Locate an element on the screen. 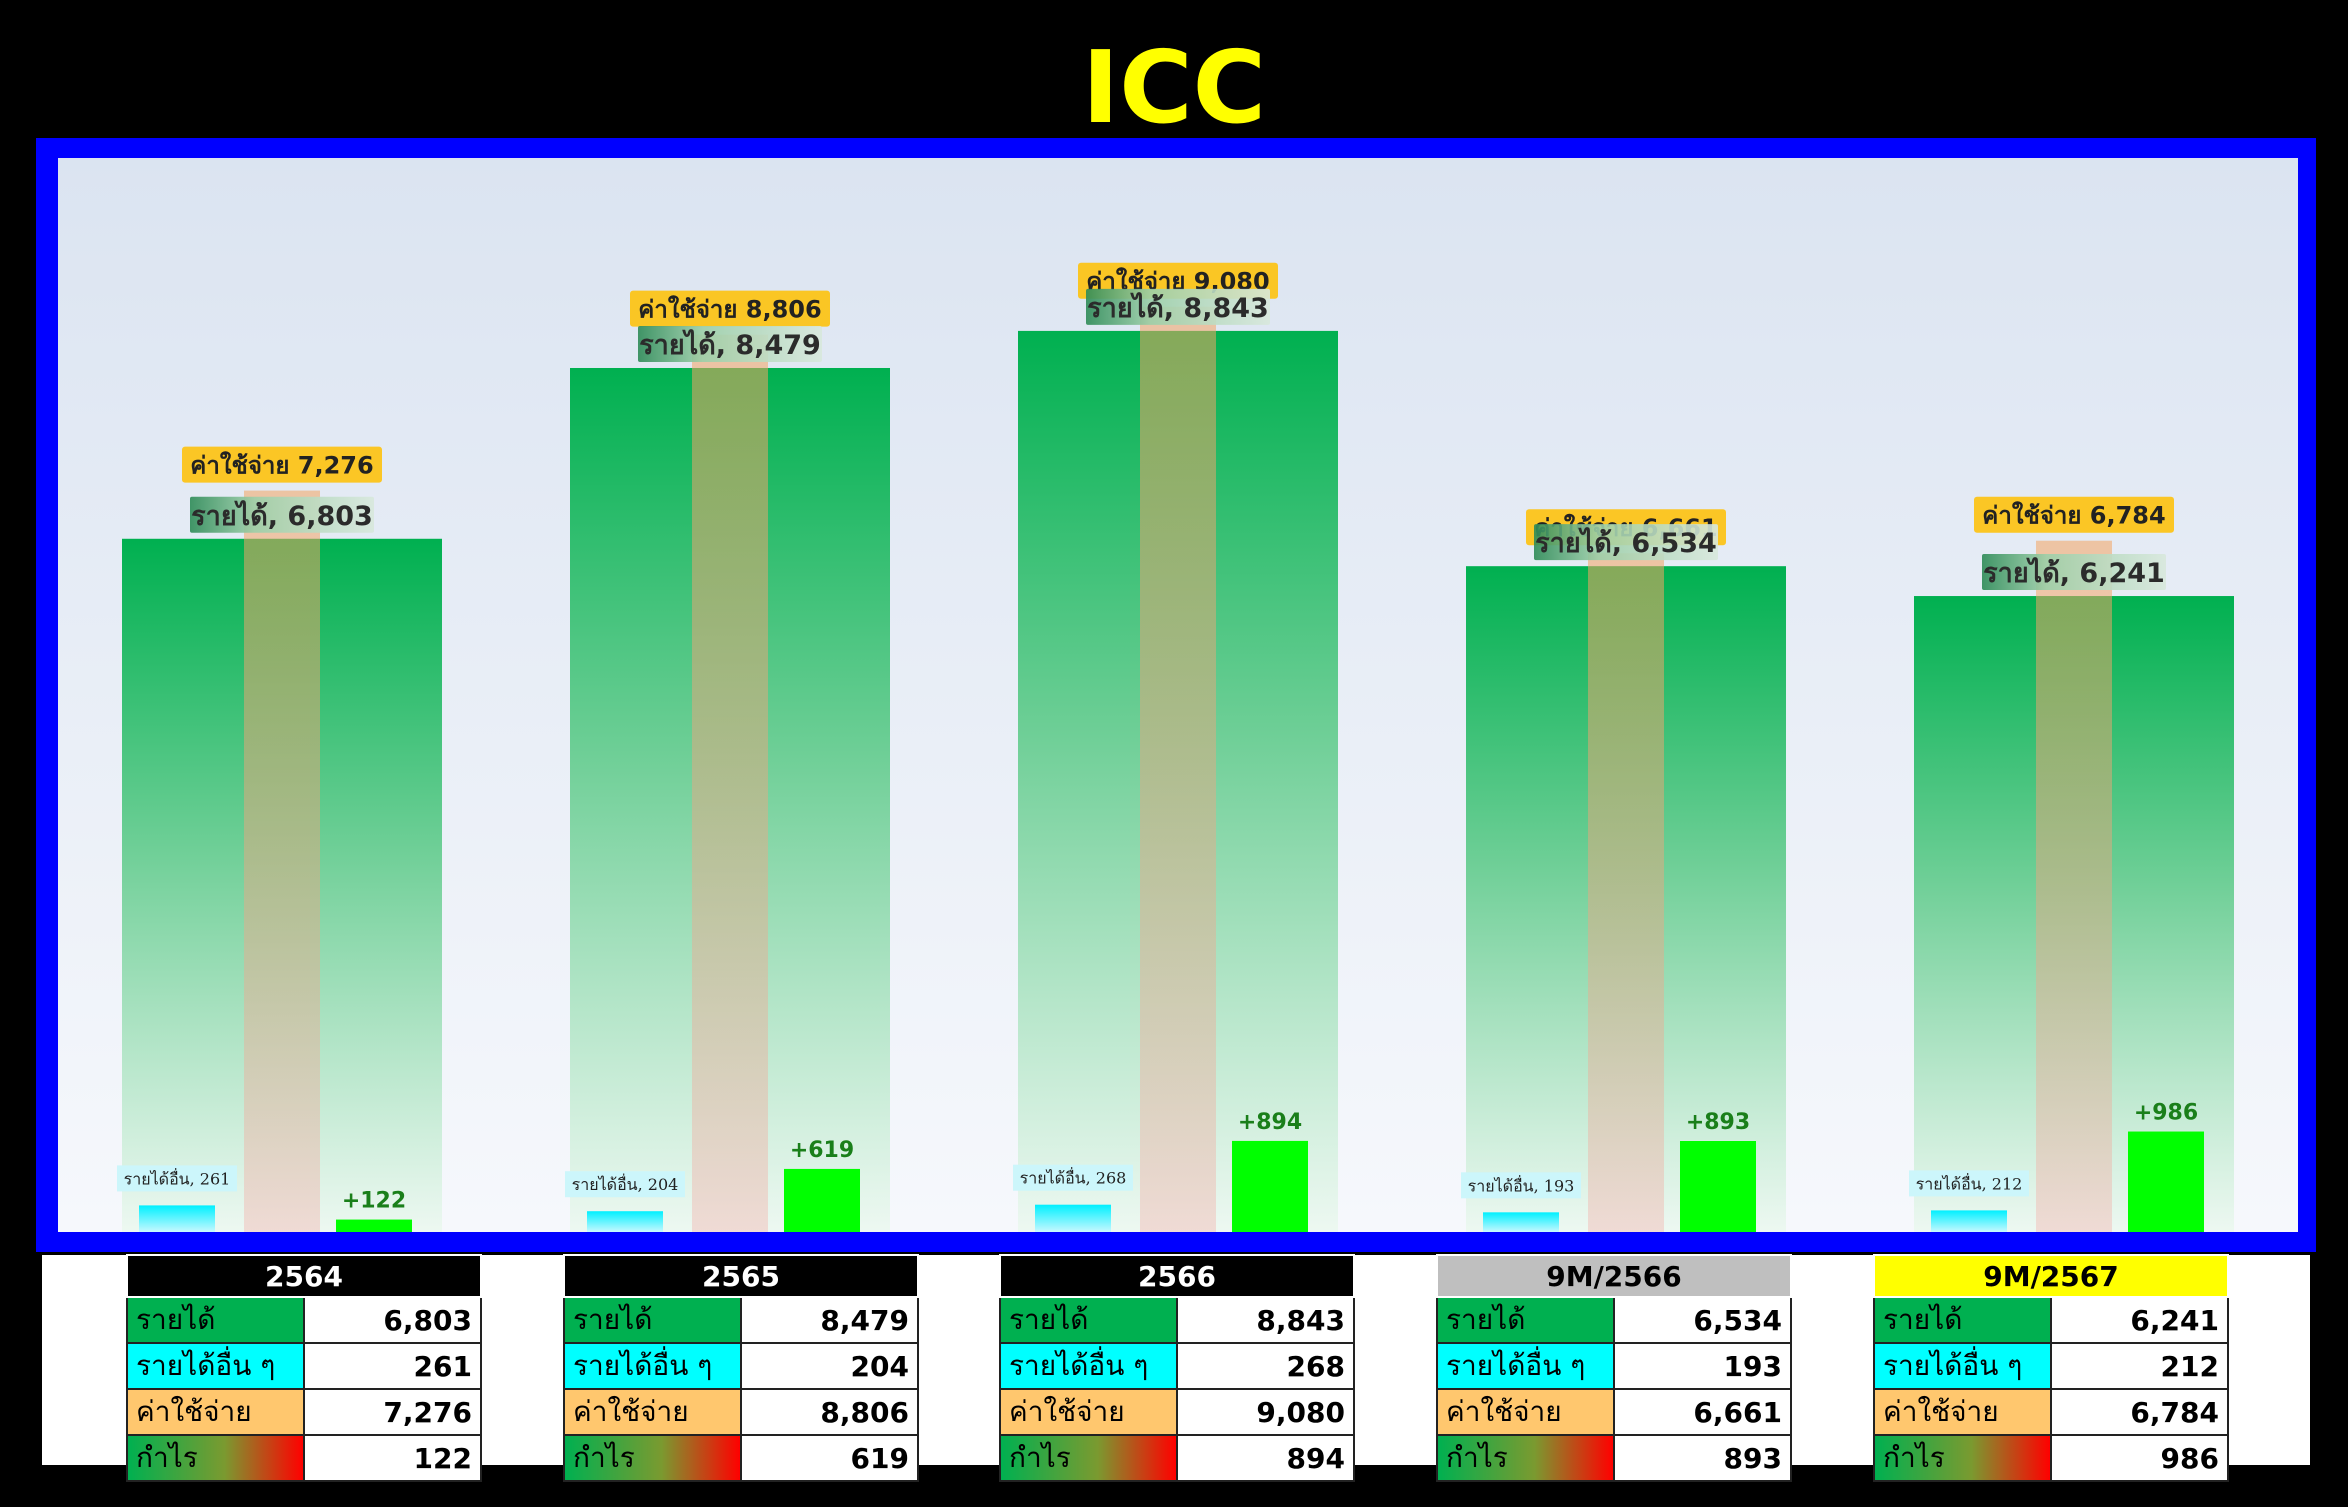  table-row: รายได้อื่น ๆ 212 is located at coordinates (2051, 1366).